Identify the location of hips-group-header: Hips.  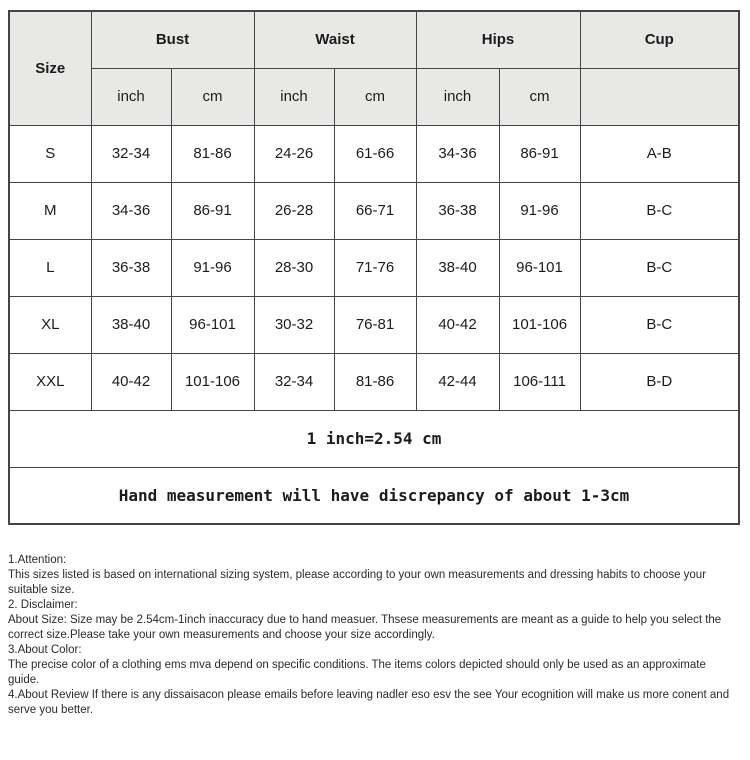
(498, 39).